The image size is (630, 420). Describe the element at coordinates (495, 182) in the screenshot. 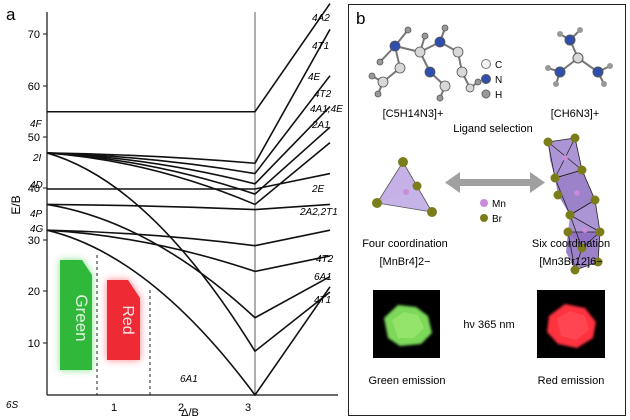

I see `double-arrow` at that location.